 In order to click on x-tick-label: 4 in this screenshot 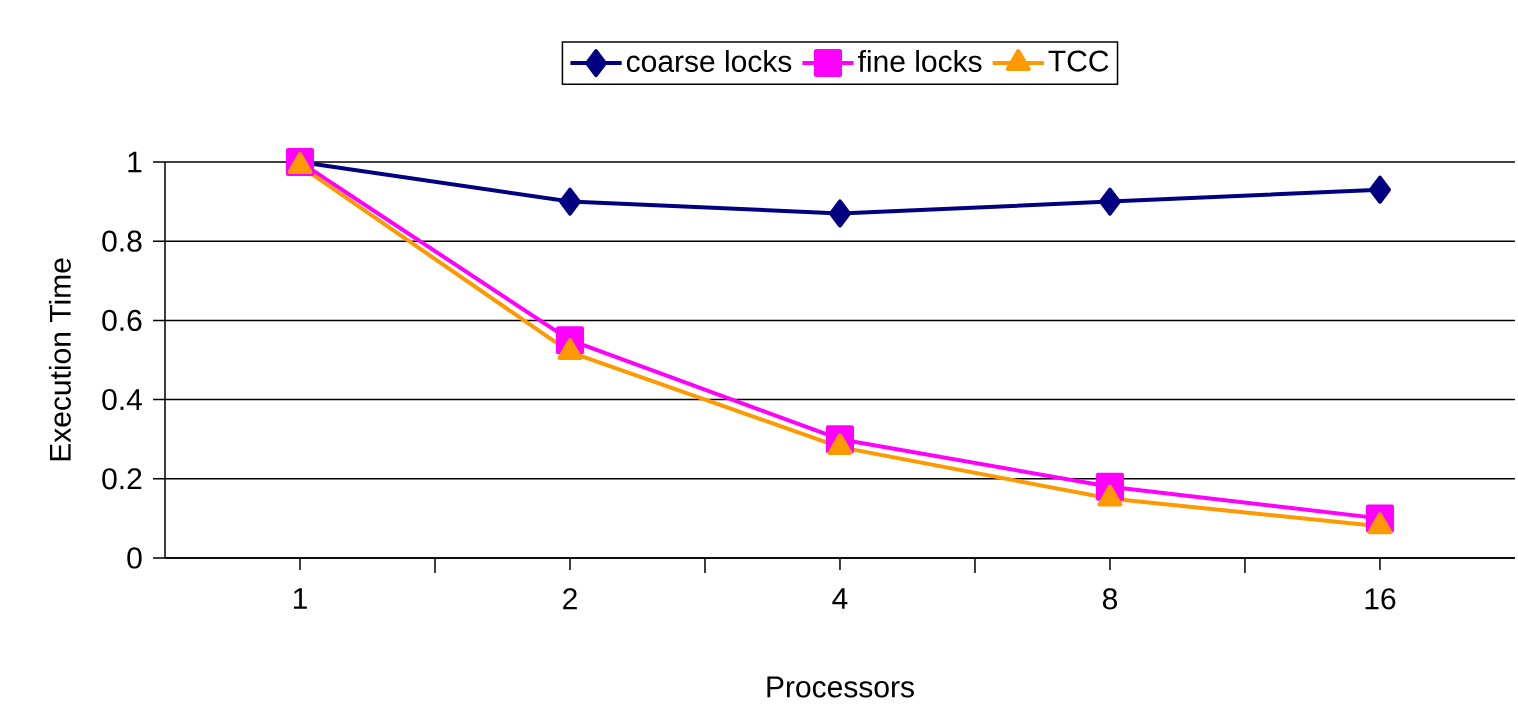, I will do `click(840, 598)`.